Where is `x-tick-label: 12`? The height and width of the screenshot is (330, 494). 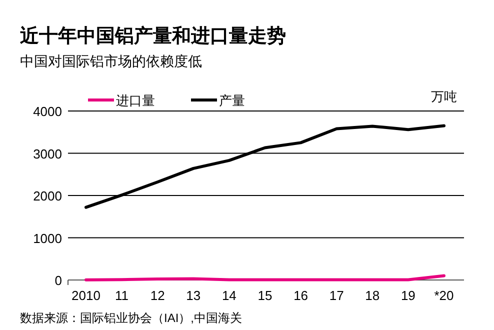
x-tick-label: 12 is located at coordinates (157, 295).